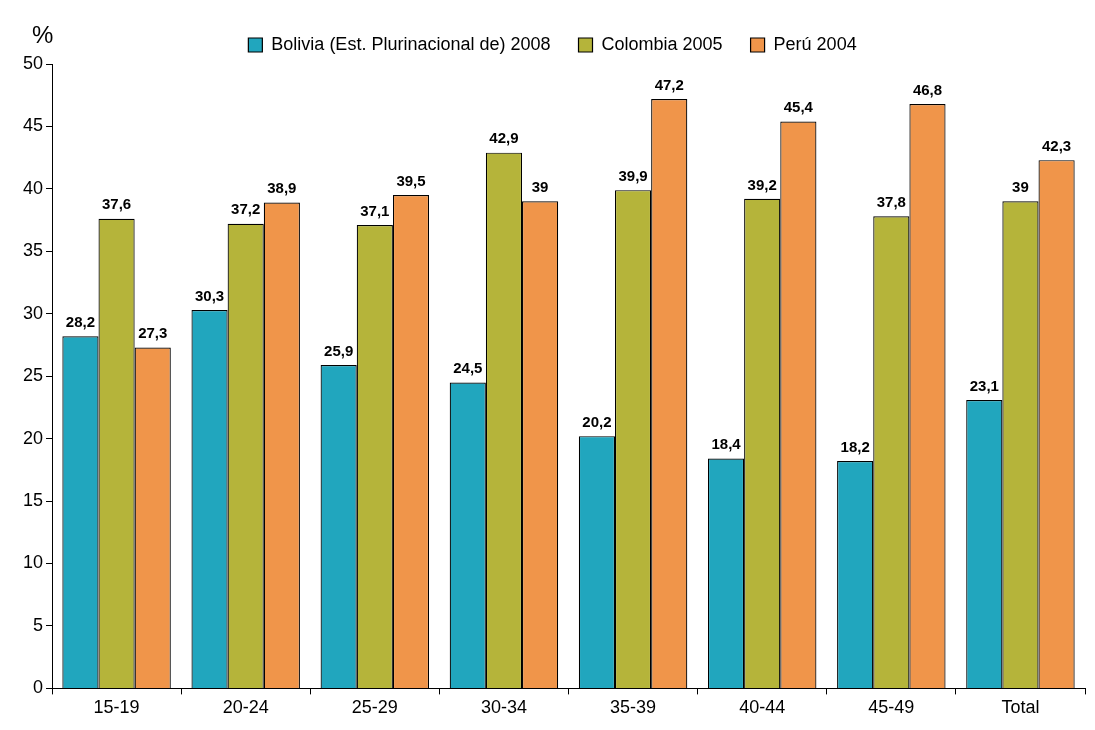 The width and height of the screenshot is (1095, 730). What do you see at coordinates (633, 707) in the screenshot?
I see `x-tick-label: 35-39` at bounding box center [633, 707].